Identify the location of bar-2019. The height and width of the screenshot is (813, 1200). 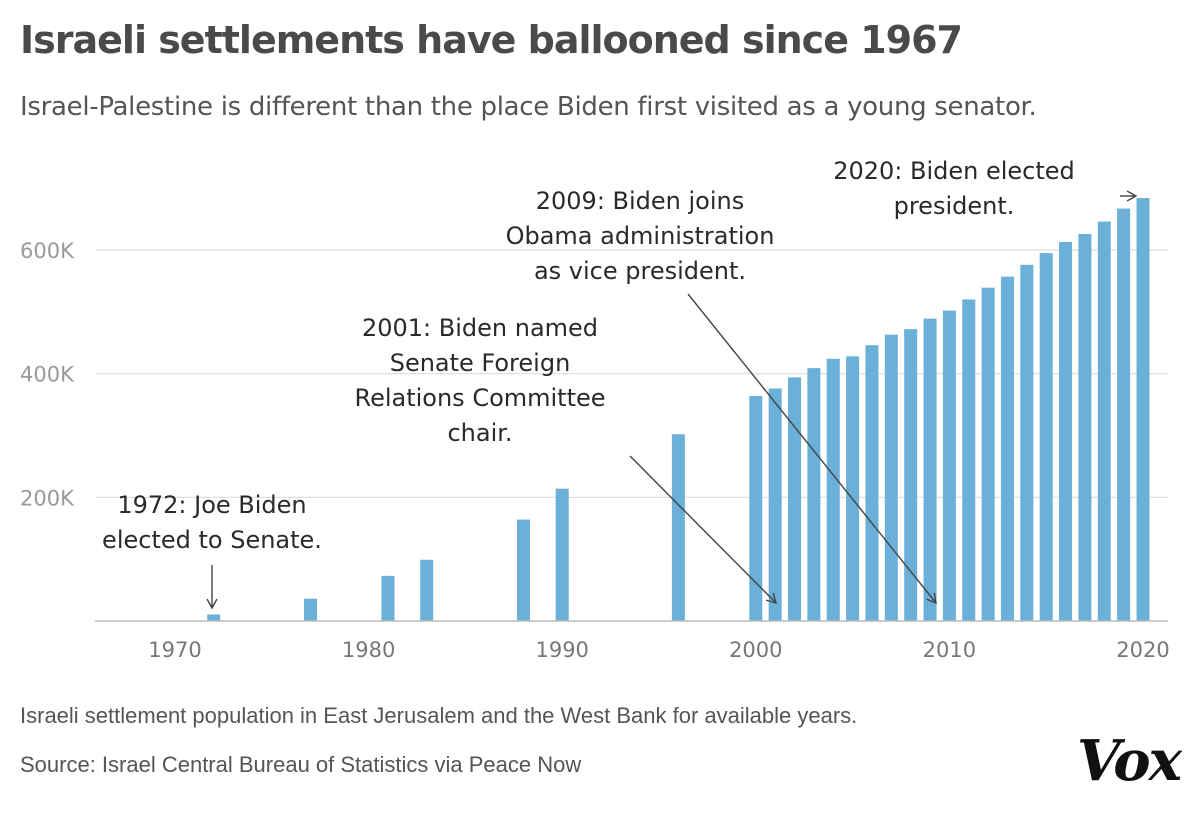
(1124, 415).